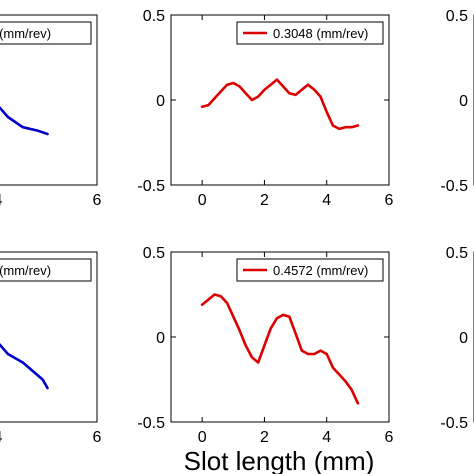 Image resolution: width=474 pixels, height=474 pixels. What do you see at coordinates (279, 460) in the screenshot?
I see `shared-x-axis-label: Slot length (mm)` at bounding box center [279, 460].